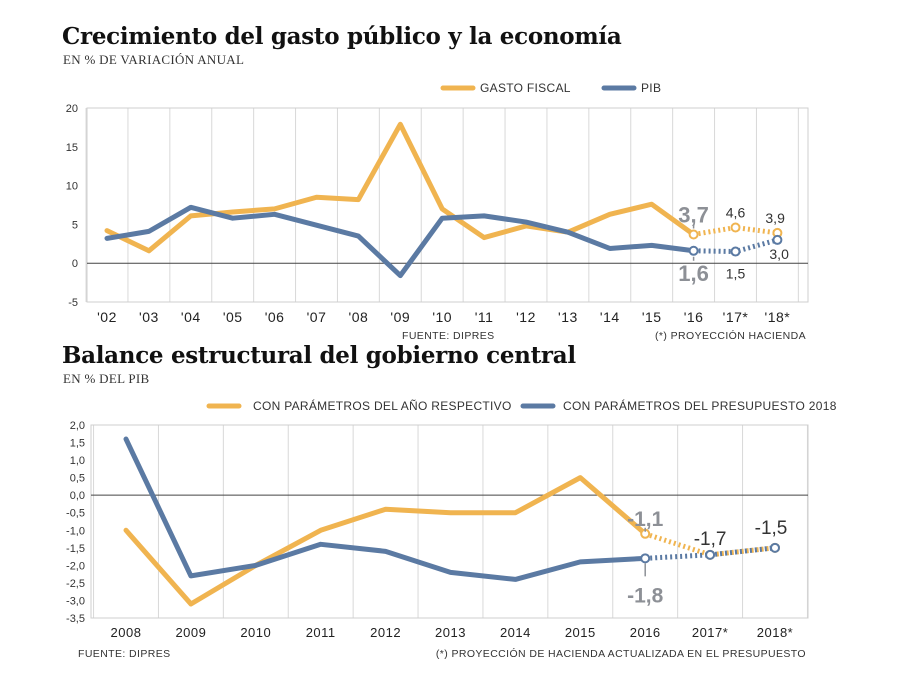 The image size is (900, 675). What do you see at coordinates (255, 632) in the screenshot?
I see `chart2-xtick: 2010` at bounding box center [255, 632].